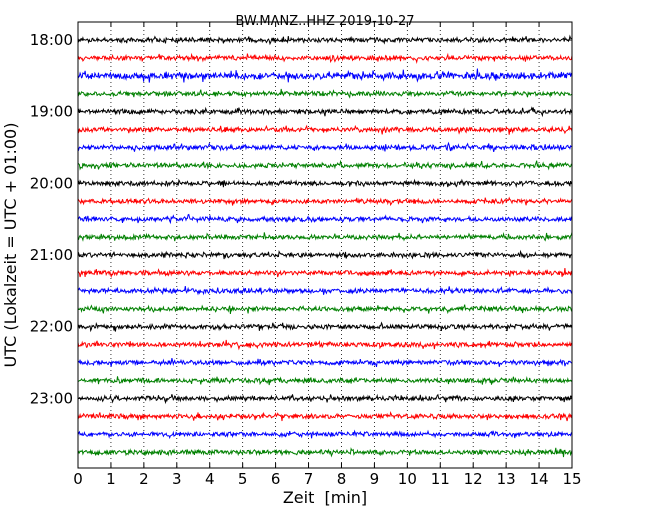 The image size is (650, 520). Describe the element at coordinates (473, 479) in the screenshot. I see `x-tick-label: 12` at that location.